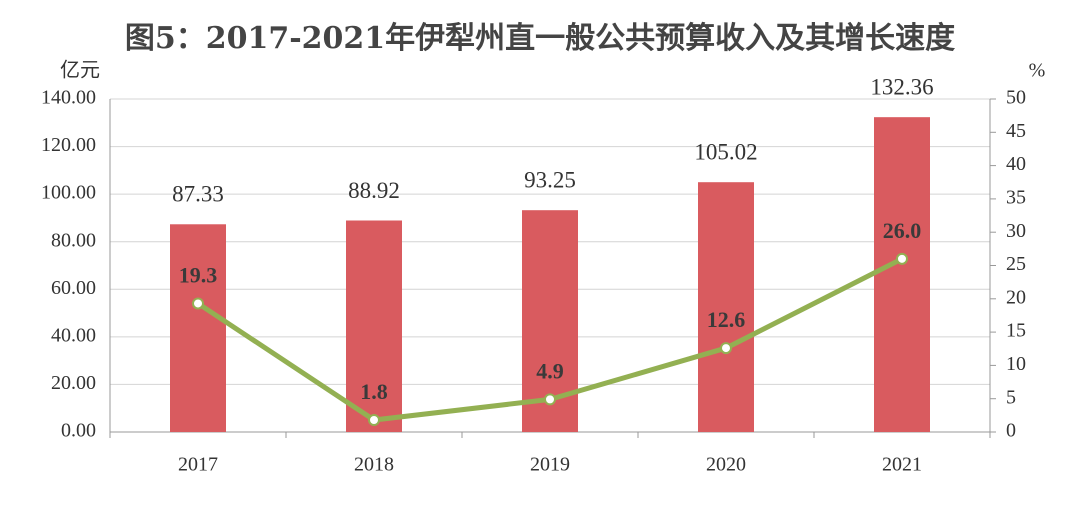  What do you see at coordinates (78, 431) in the screenshot?
I see `y-tick-label: 0.00` at bounding box center [78, 431].